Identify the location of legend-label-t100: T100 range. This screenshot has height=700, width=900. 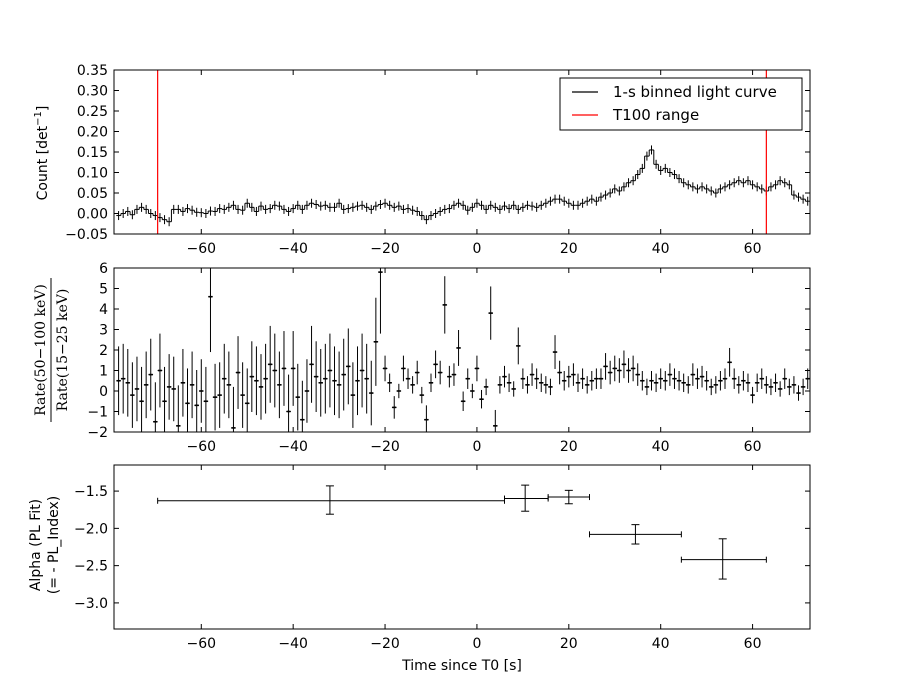
(655, 115).